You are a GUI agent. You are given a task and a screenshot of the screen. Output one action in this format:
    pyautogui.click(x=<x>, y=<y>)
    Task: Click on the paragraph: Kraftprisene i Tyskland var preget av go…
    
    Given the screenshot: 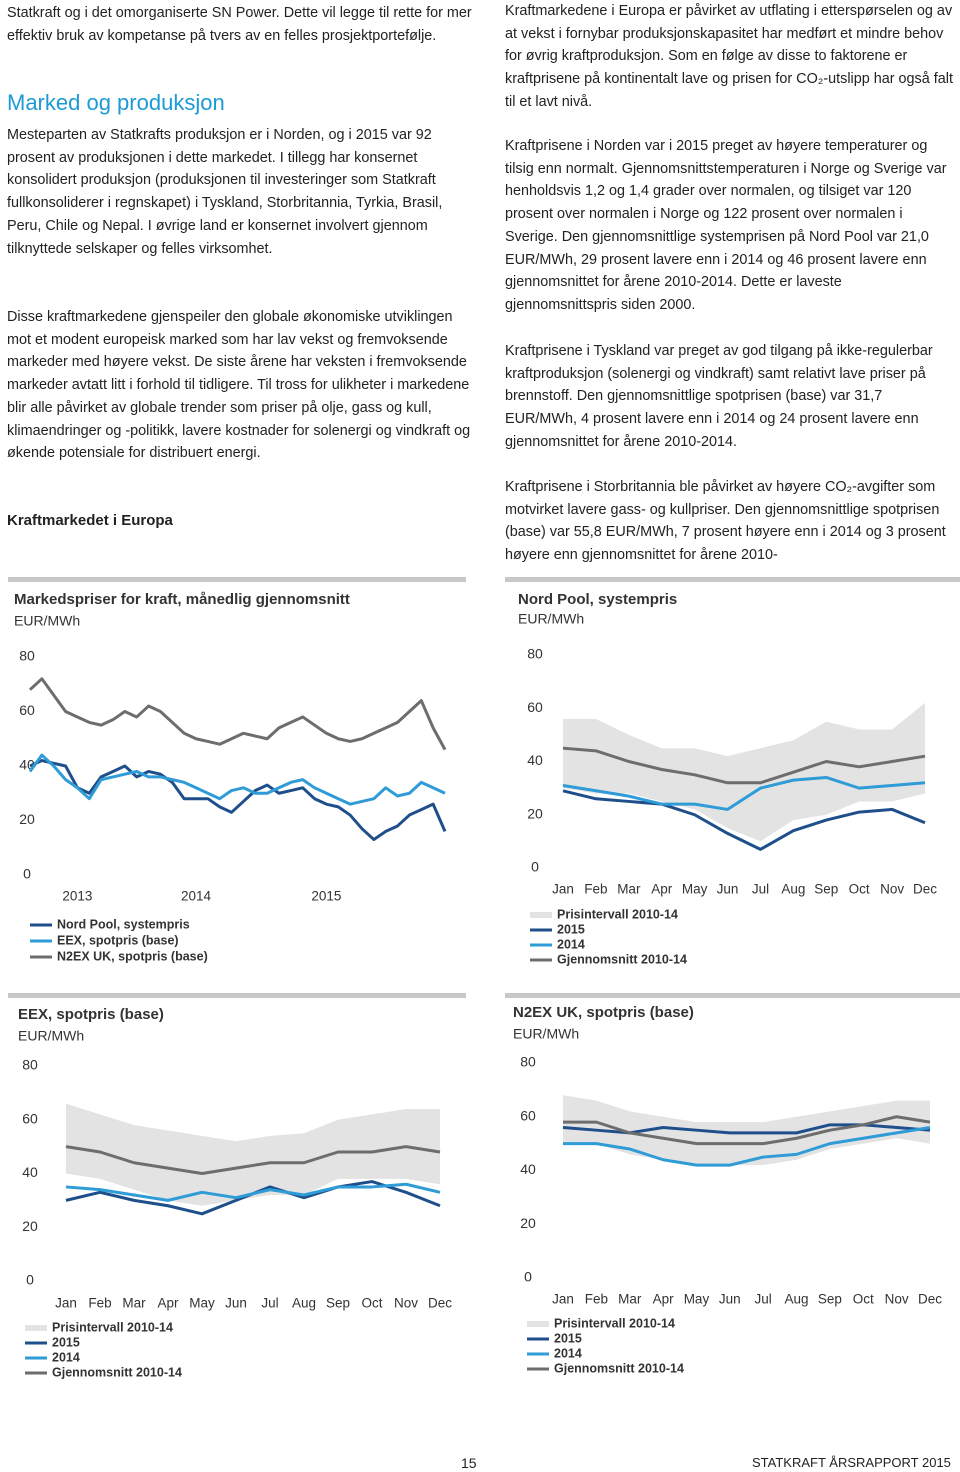 What is the action you would take?
    pyautogui.click(x=719, y=396)
    